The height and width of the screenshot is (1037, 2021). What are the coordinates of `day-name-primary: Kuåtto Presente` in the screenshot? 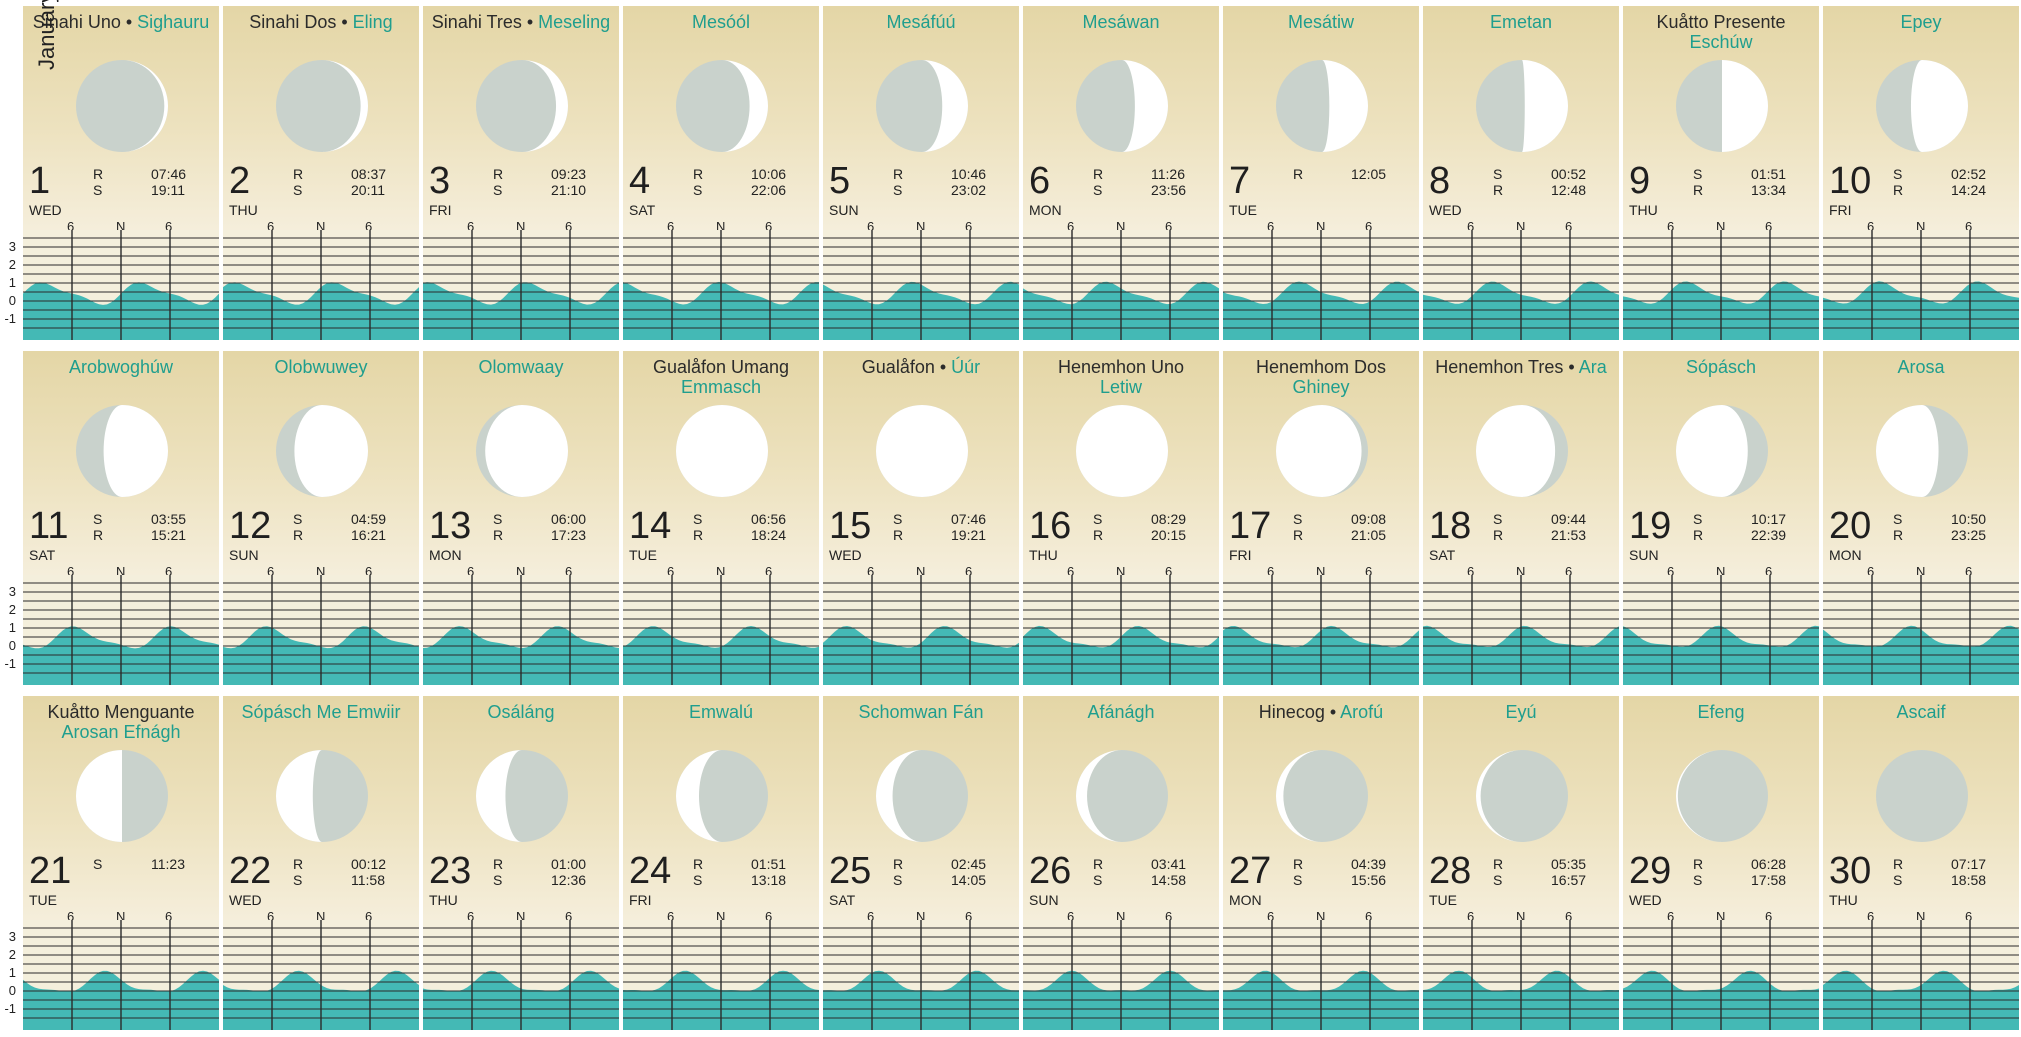 It's located at (1721, 22).